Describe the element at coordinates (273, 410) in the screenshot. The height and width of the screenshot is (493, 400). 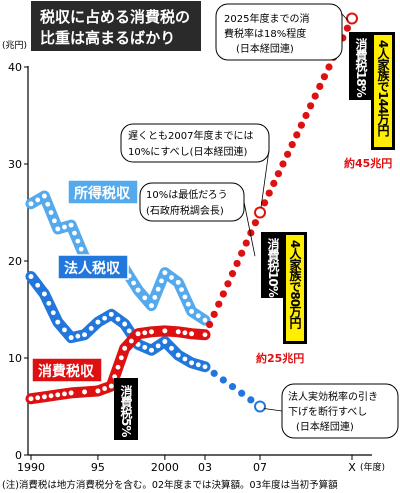
I see `leader-corp-cut` at that location.